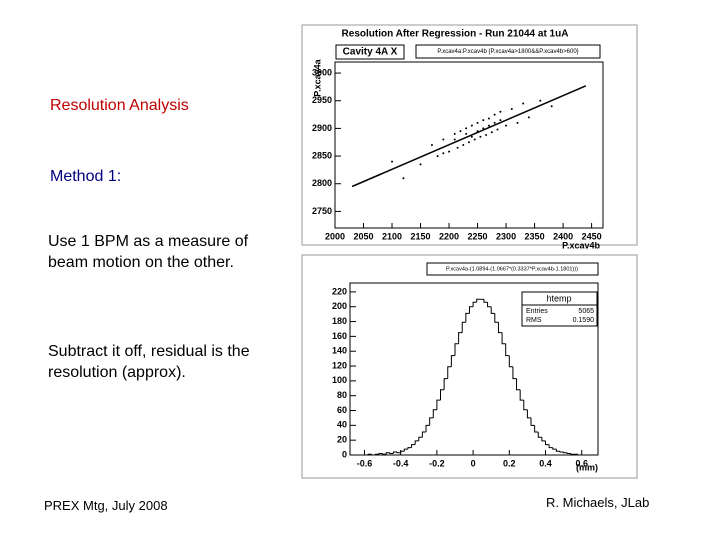  Describe the element at coordinates (342, 425) in the screenshot. I see `y-tick-label: 40` at that location.